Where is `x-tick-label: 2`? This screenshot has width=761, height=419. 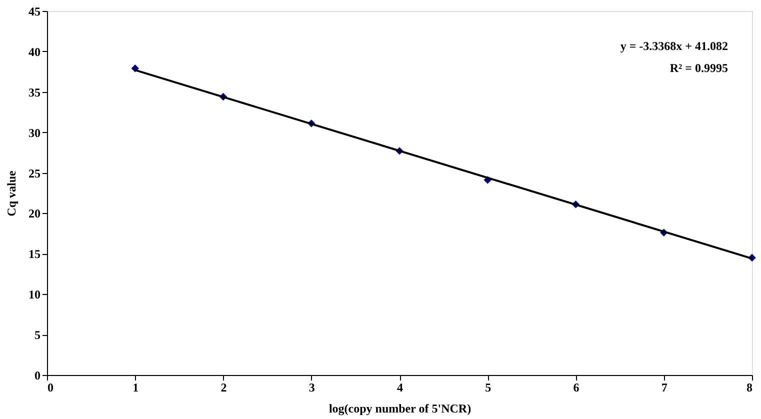 x-tick-label: 2 is located at coordinates (223, 387).